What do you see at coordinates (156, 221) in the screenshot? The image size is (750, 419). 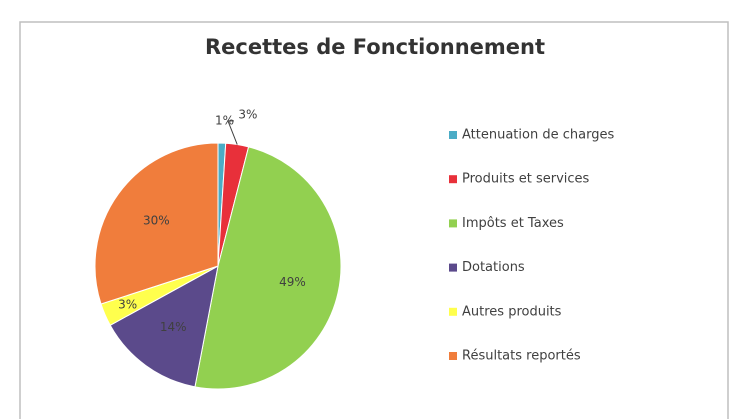 I see `data-label: 30%` at bounding box center [156, 221].